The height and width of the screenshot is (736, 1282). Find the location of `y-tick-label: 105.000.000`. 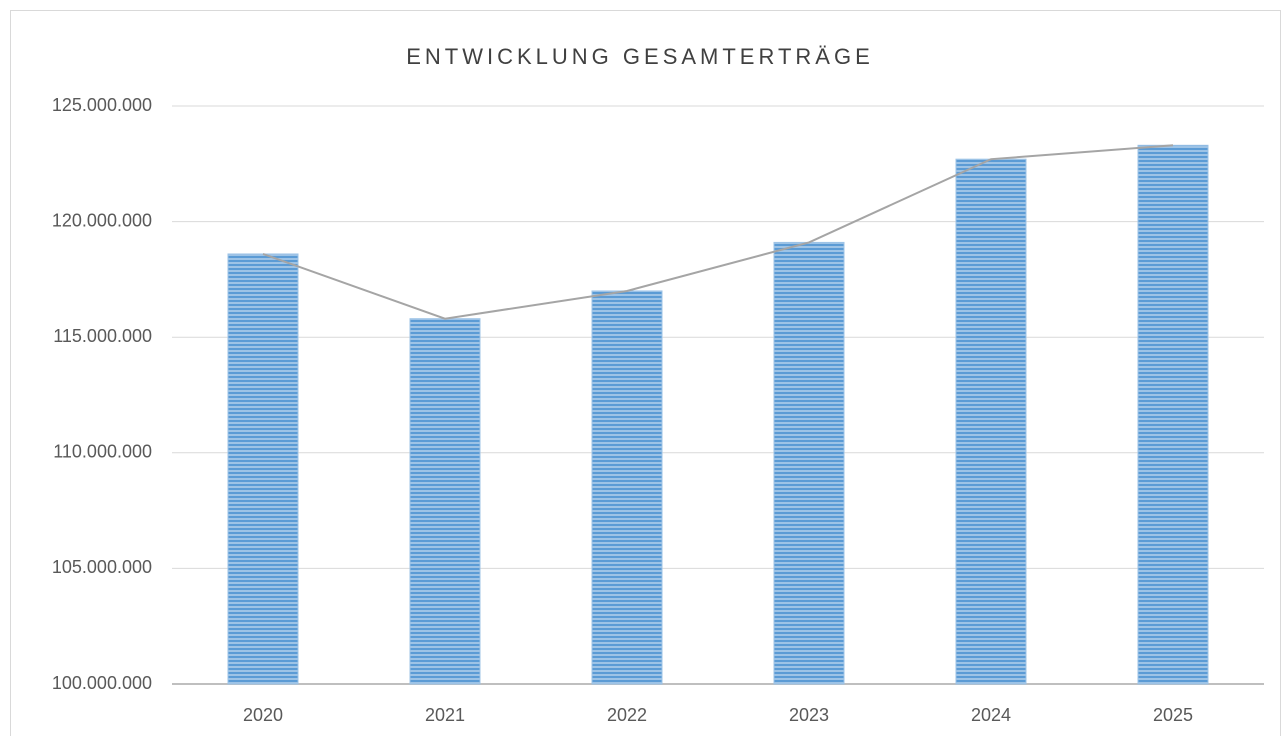

y-tick-label: 105.000.000 is located at coordinates (102, 567).